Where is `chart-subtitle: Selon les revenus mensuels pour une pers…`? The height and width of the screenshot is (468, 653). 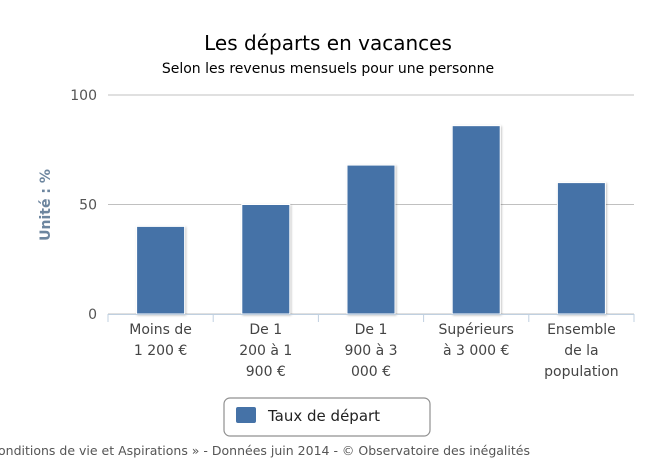 chart-subtitle: Selon les revenus mensuels pour une pers… is located at coordinates (328, 69).